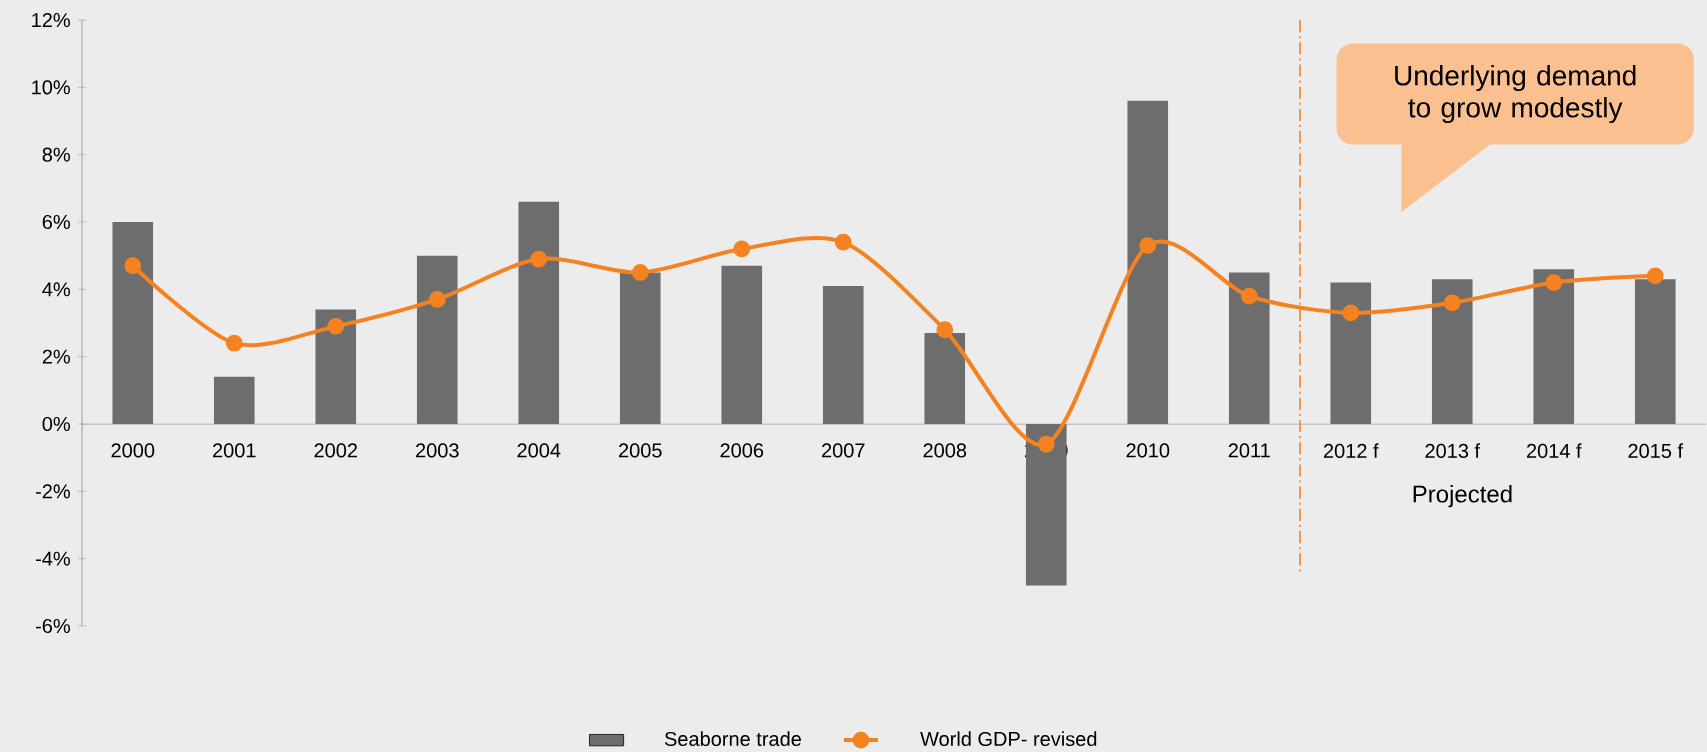 The height and width of the screenshot is (752, 1707). Describe the element at coordinates (437, 450) in the screenshot. I see `x-tick-label: 2003` at that location.